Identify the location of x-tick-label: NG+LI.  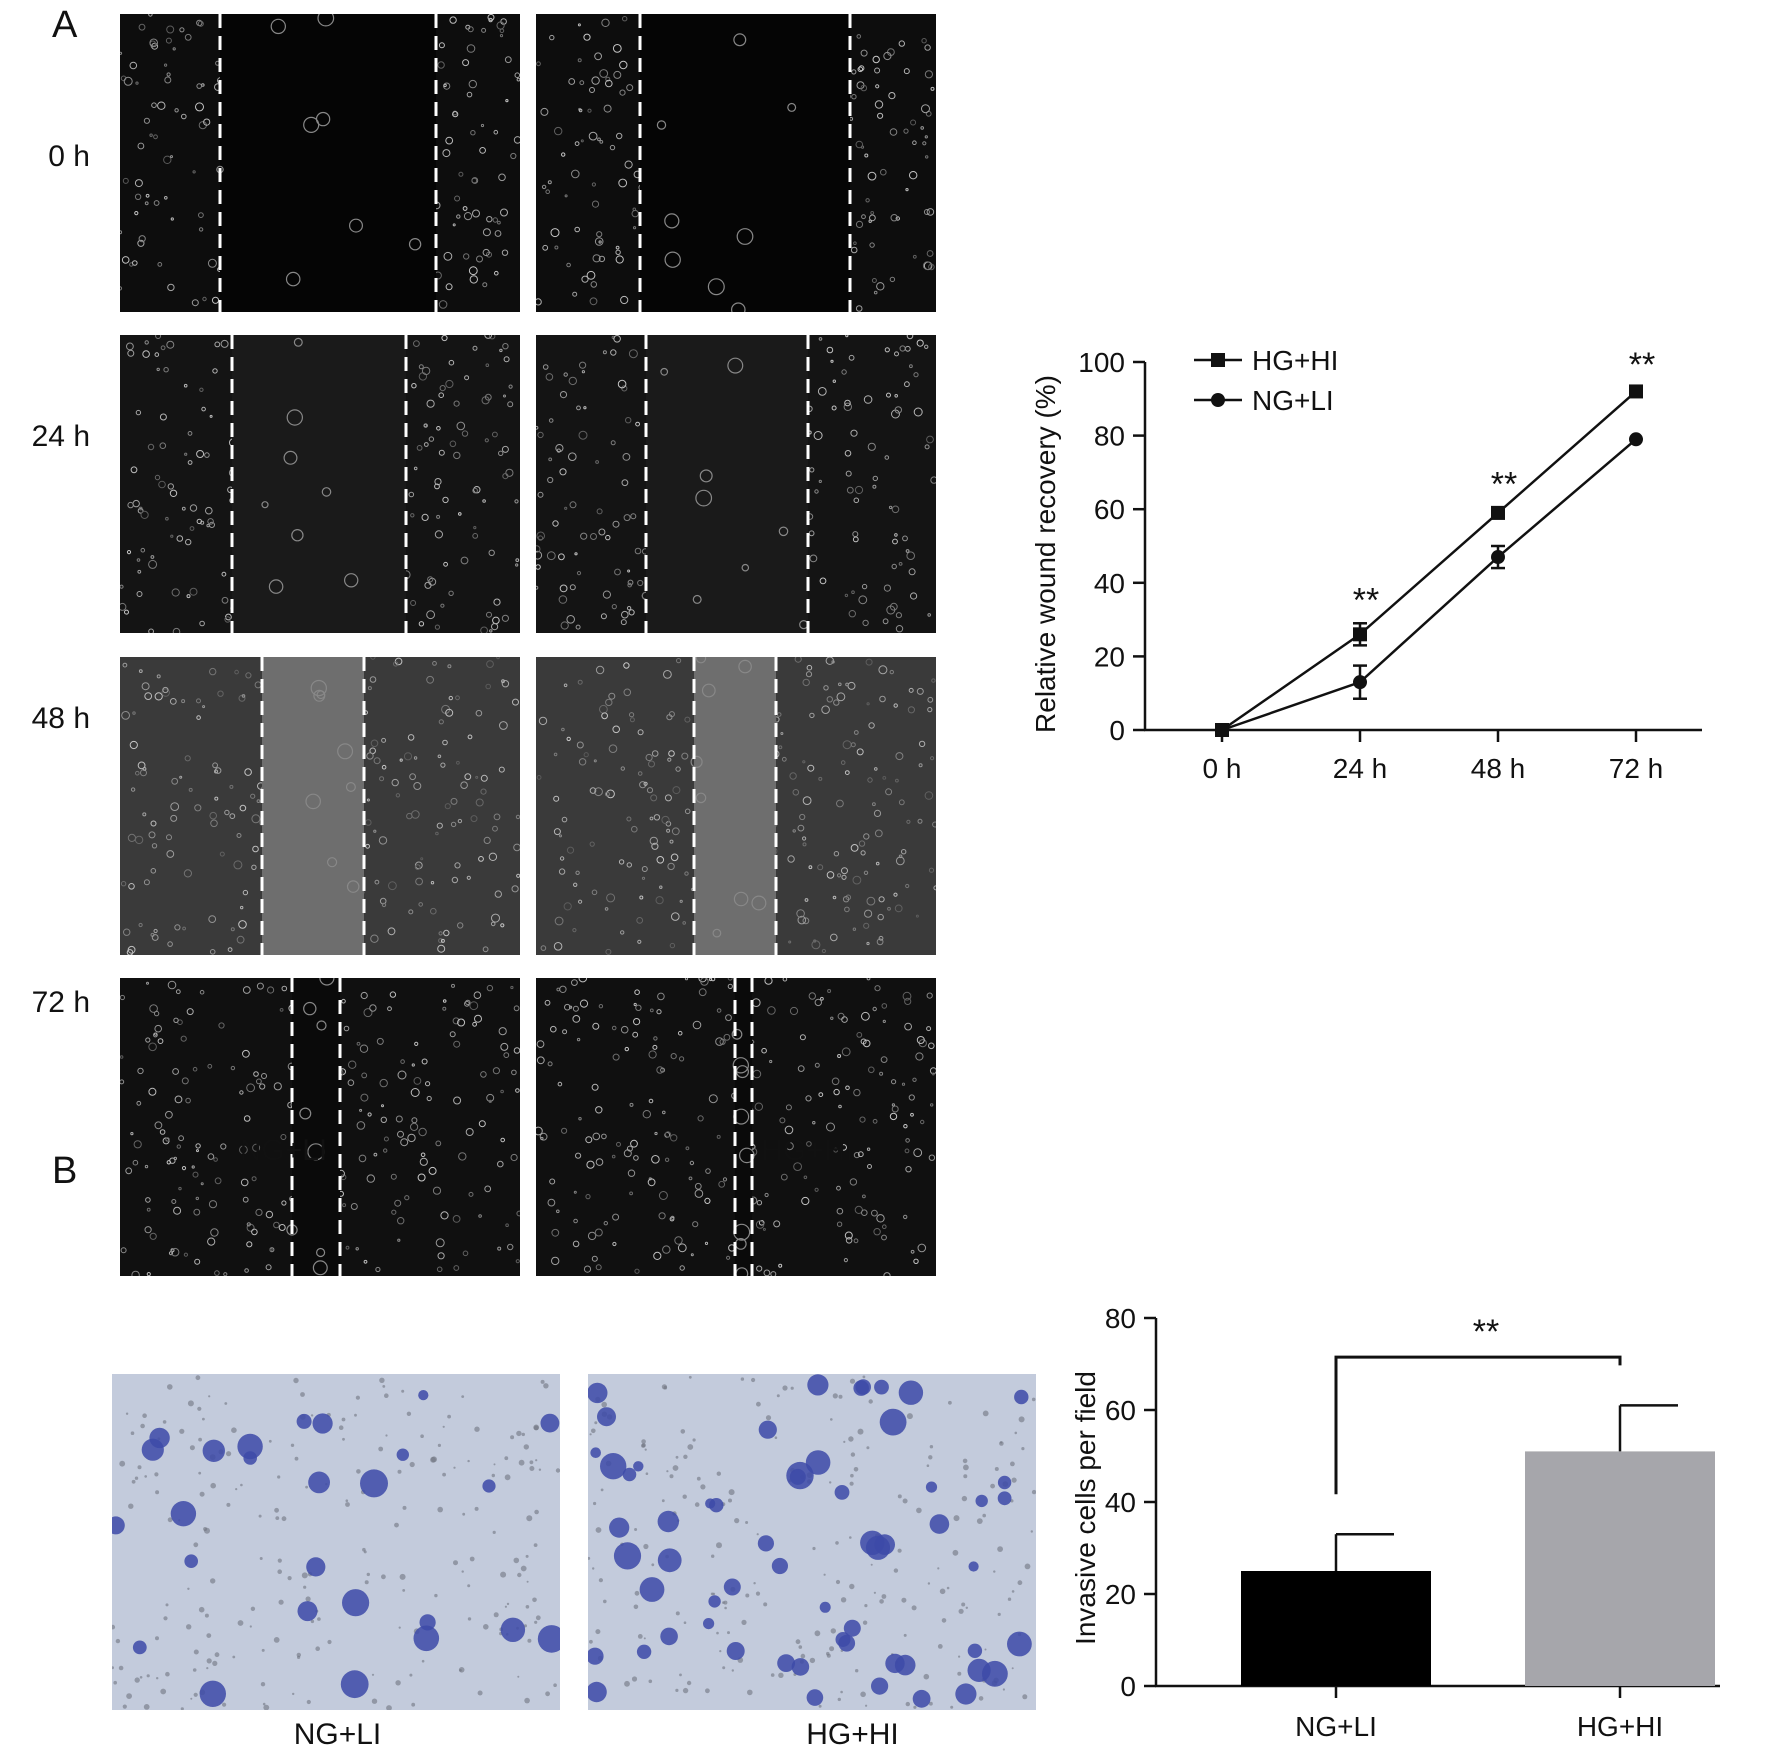
(1336, 1726).